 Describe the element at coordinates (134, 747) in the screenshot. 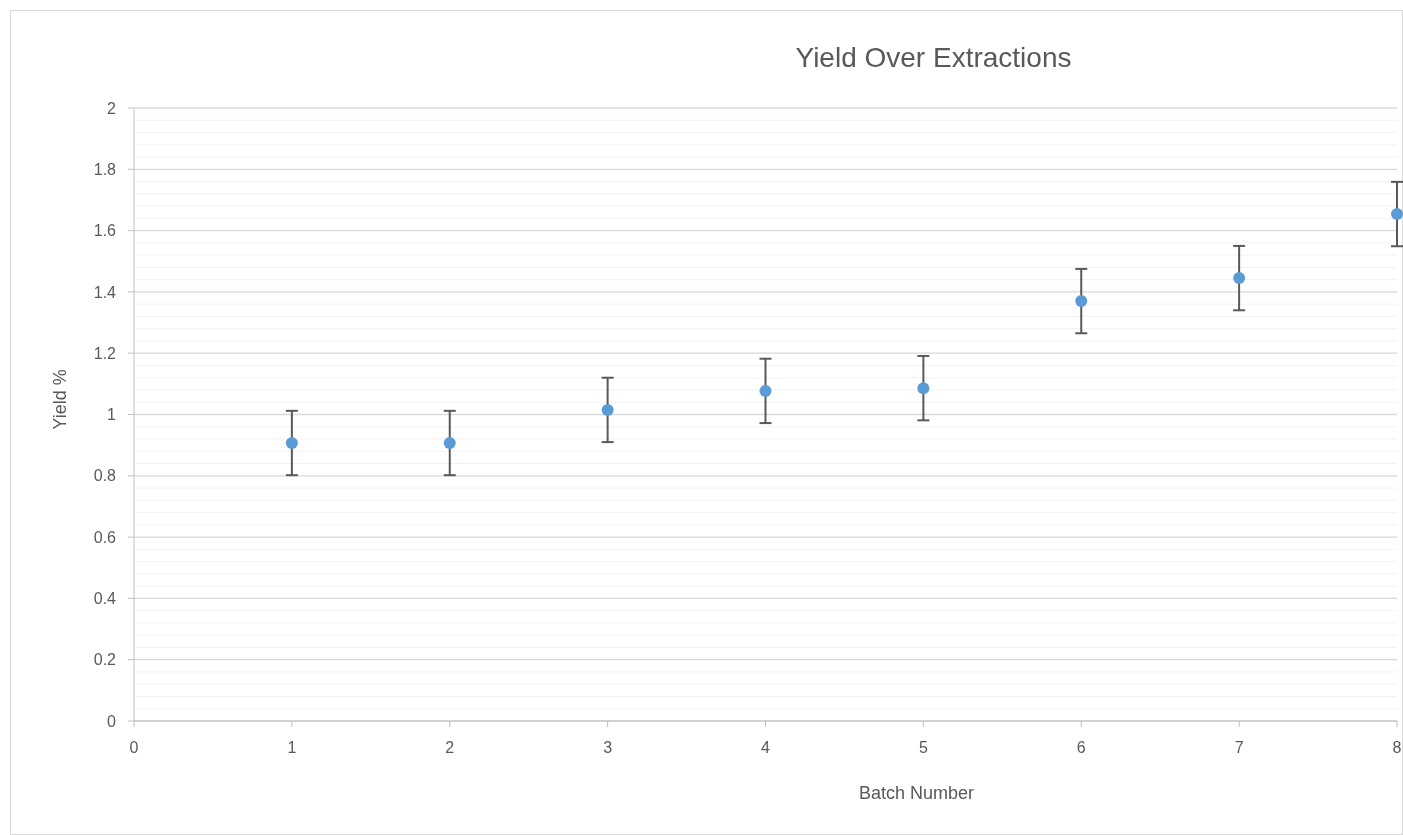

I see `x-tick-label: 0` at that location.